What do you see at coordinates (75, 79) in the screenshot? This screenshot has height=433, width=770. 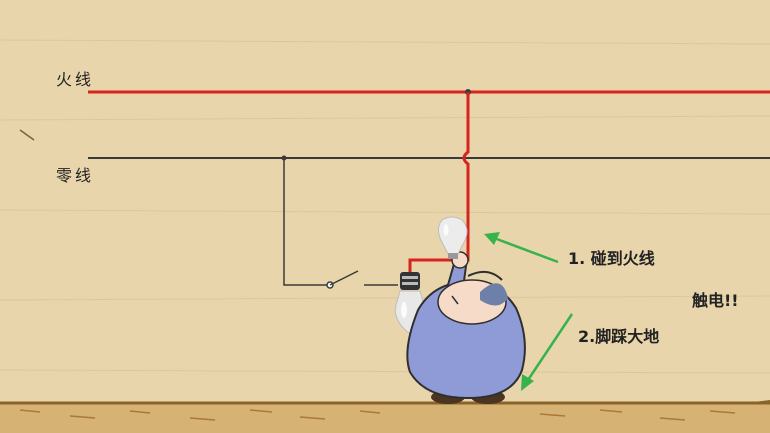 I see `live-wire-label: 火线` at bounding box center [75, 79].